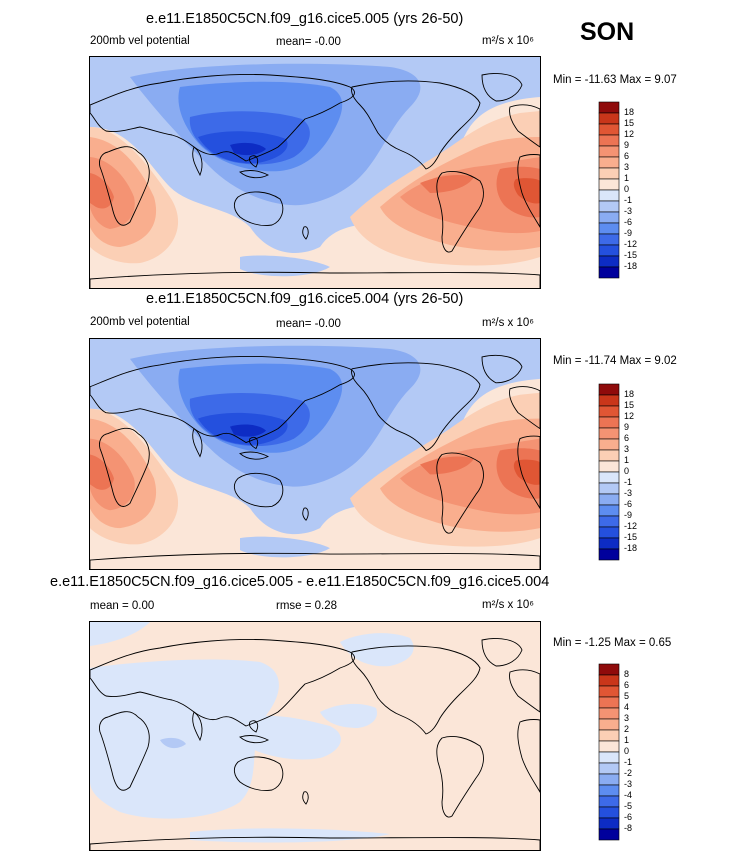 The image size is (733, 852). What do you see at coordinates (627, 707) in the screenshot?
I see `colorbar-tick-label: 4` at bounding box center [627, 707].